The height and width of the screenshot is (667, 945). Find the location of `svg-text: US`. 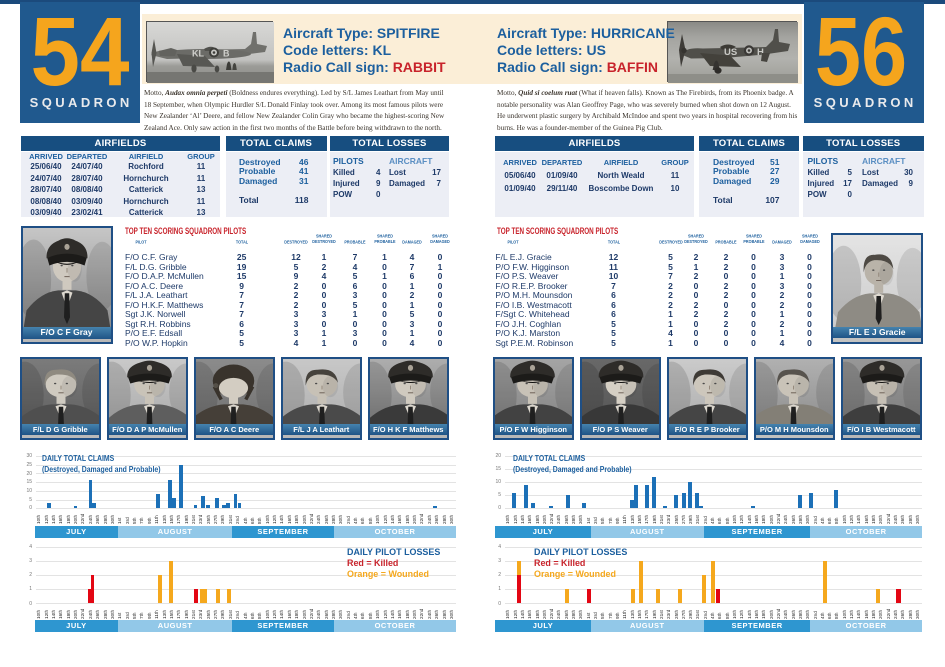

svg-text: US is located at coordinates (730, 52).